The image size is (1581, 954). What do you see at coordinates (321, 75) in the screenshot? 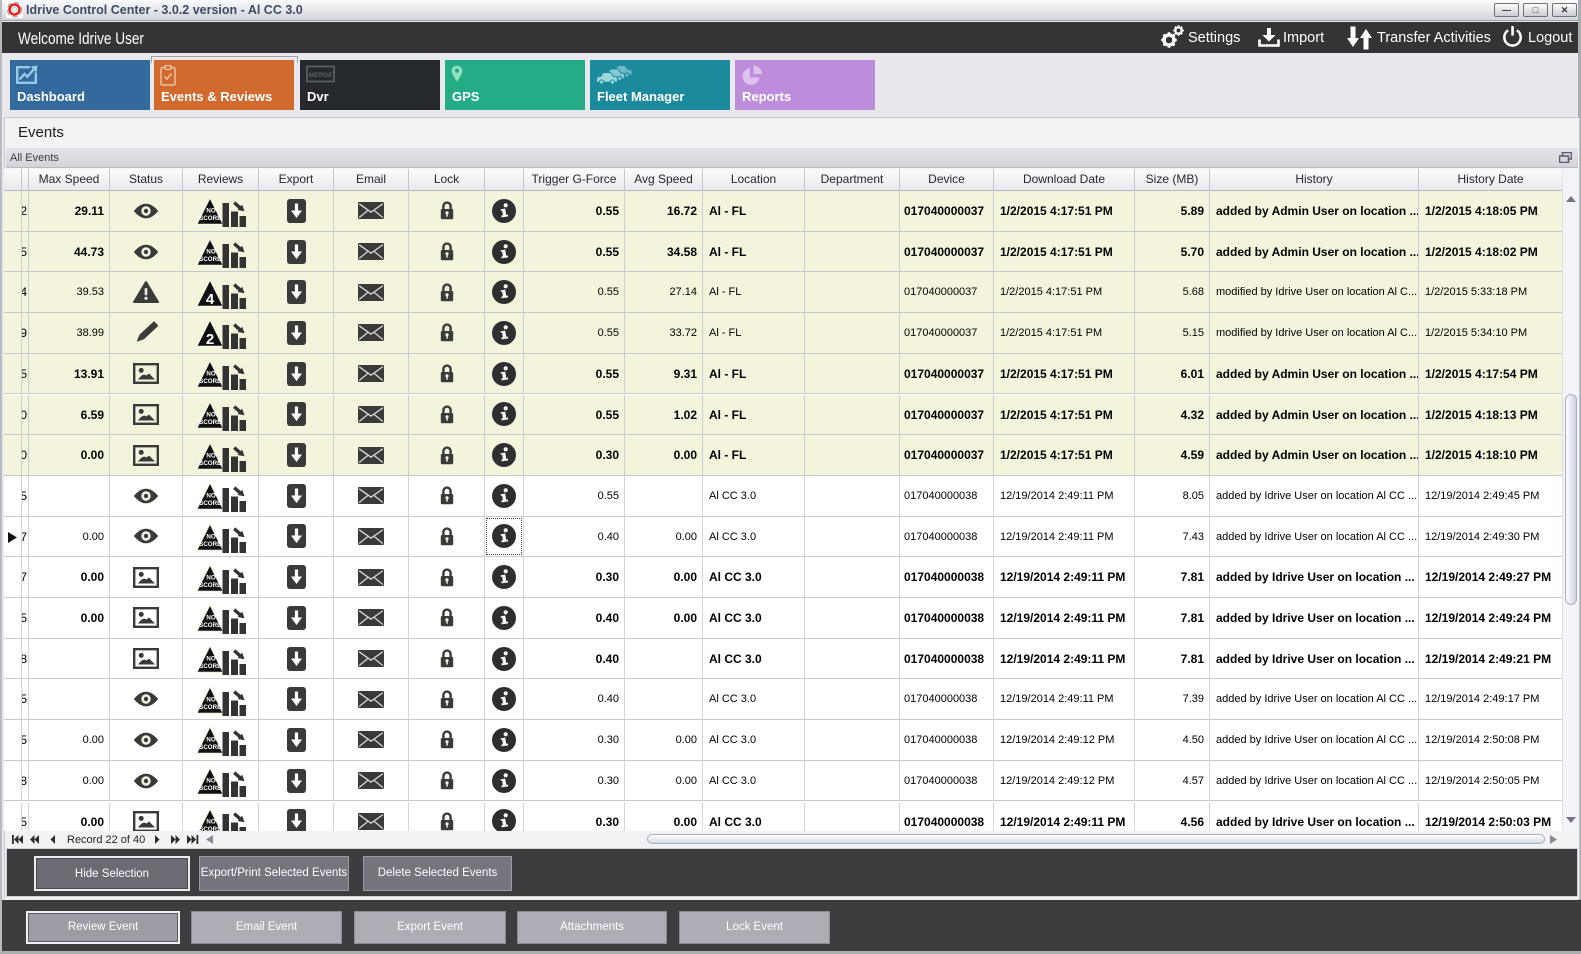
I see `svg-text: MERGE` at bounding box center [321, 75].